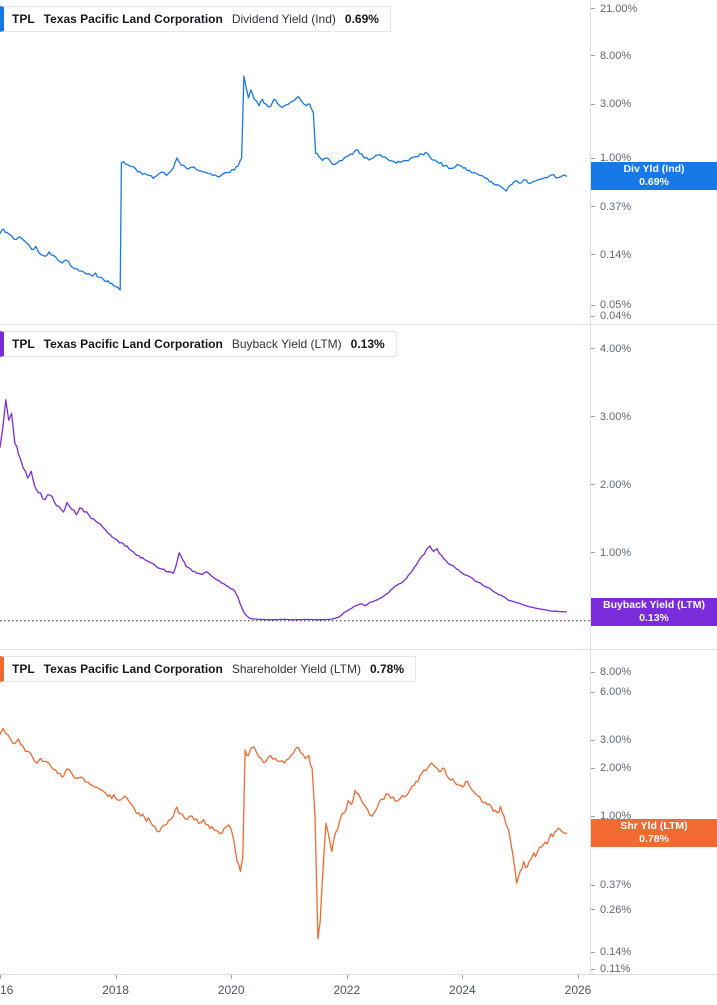  What do you see at coordinates (654, 169) in the screenshot?
I see `badge-label: Div Yld (Ind)` at bounding box center [654, 169].